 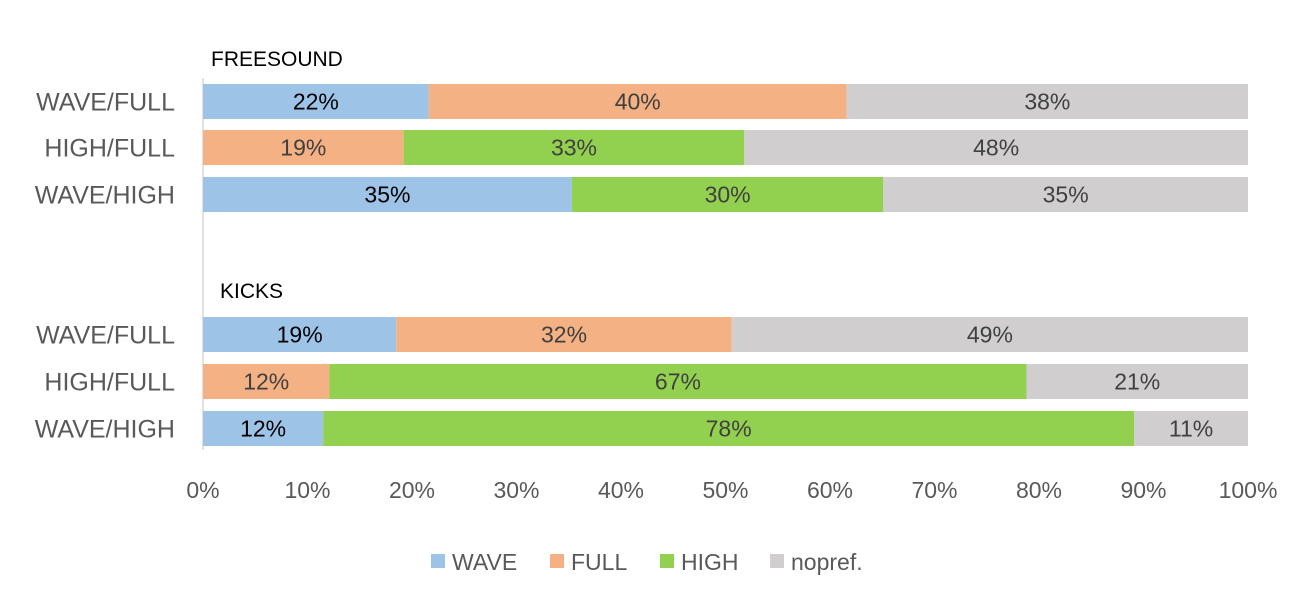 I want to click on x-tick-label: 20%, so click(x=412, y=490).